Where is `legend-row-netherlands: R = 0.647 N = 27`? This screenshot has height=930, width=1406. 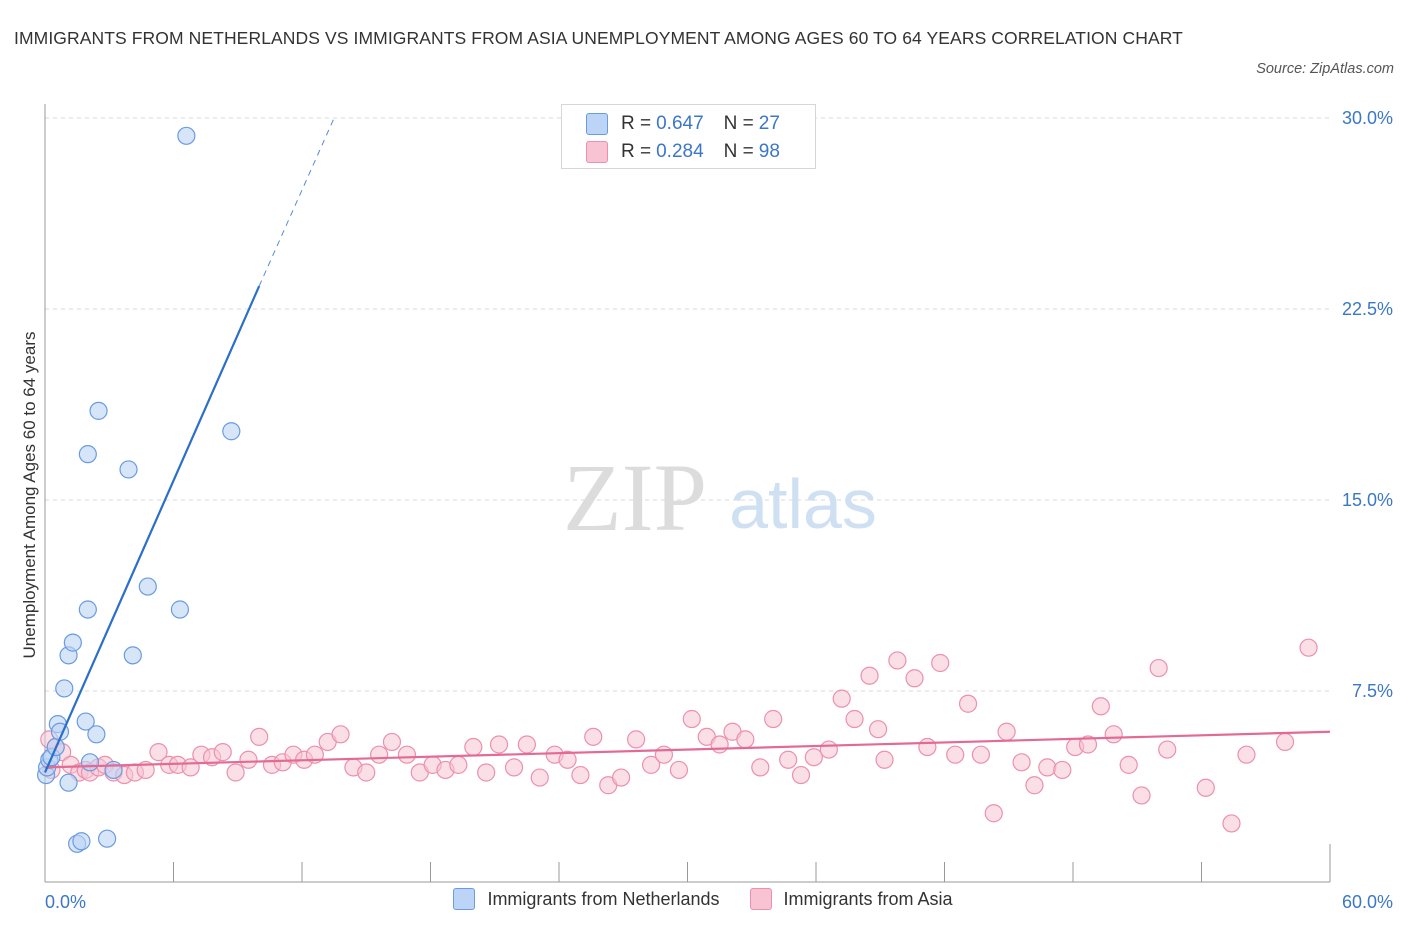
legend-row-netherlands: R = 0.647 N = 27 is located at coordinates (683, 124).